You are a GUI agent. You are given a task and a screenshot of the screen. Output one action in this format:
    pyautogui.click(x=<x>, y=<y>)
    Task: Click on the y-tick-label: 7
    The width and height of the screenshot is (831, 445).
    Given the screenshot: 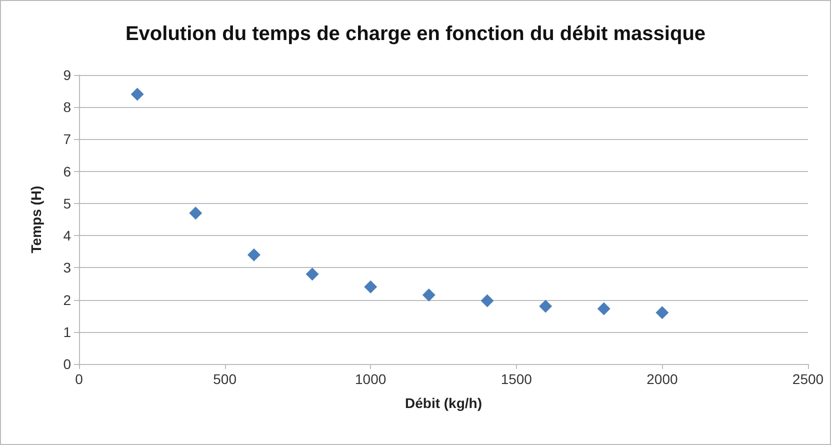 What is the action you would take?
    pyautogui.click(x=67, y=139)
    